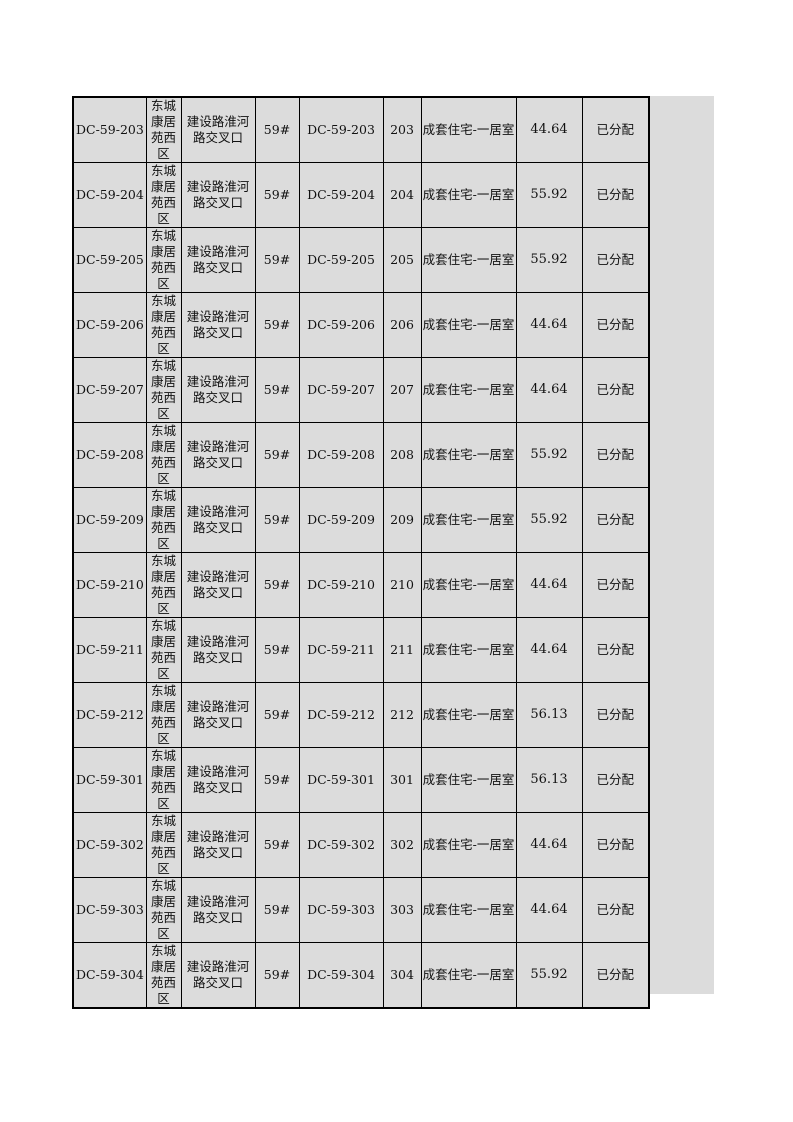 Image resolution: width=793 pixels, height=1122 pixels. What do you see at coordinates (109, 325) in the screenshot?
I see `house-id-cell: DC-59-206` at bounding box center [109, 325].